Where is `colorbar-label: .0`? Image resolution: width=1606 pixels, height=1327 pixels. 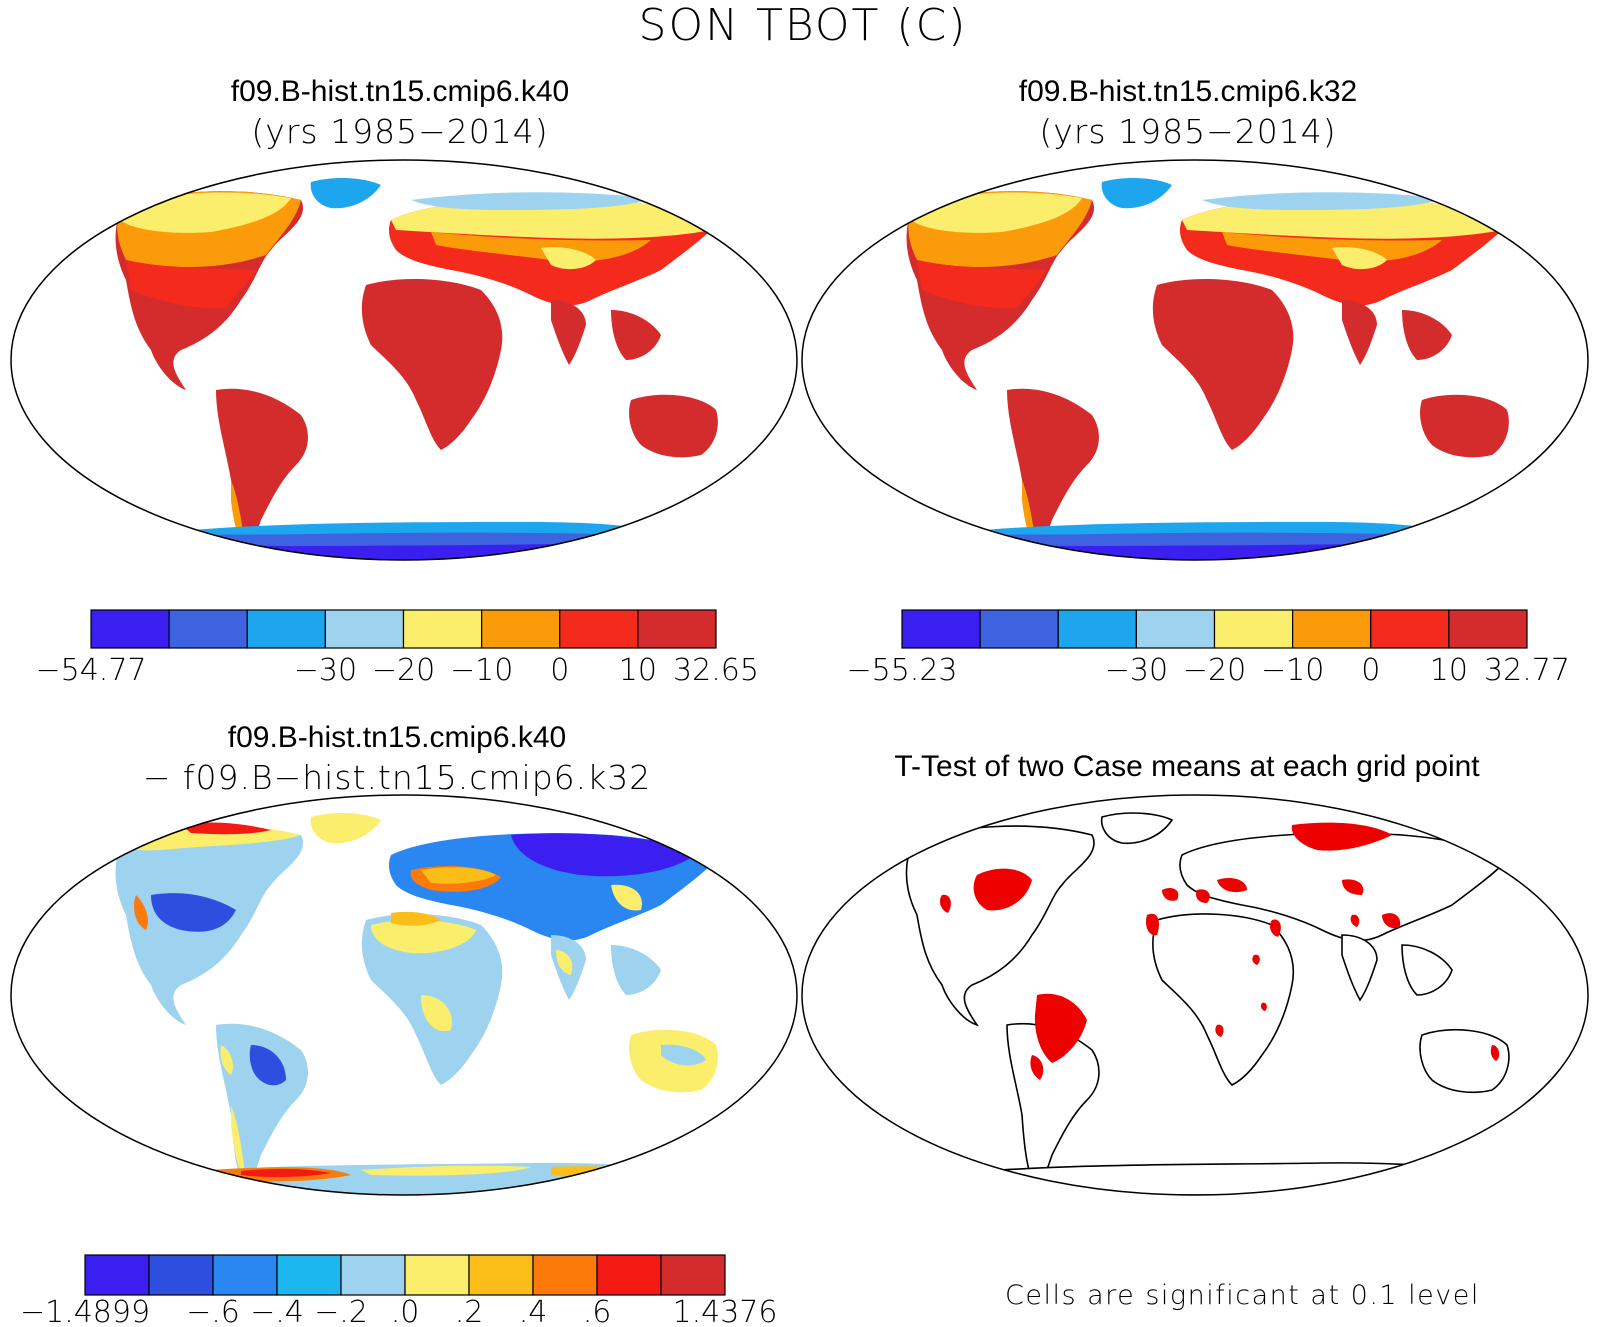 colorbar-label: .0 is located at coordinates (405, 1311).